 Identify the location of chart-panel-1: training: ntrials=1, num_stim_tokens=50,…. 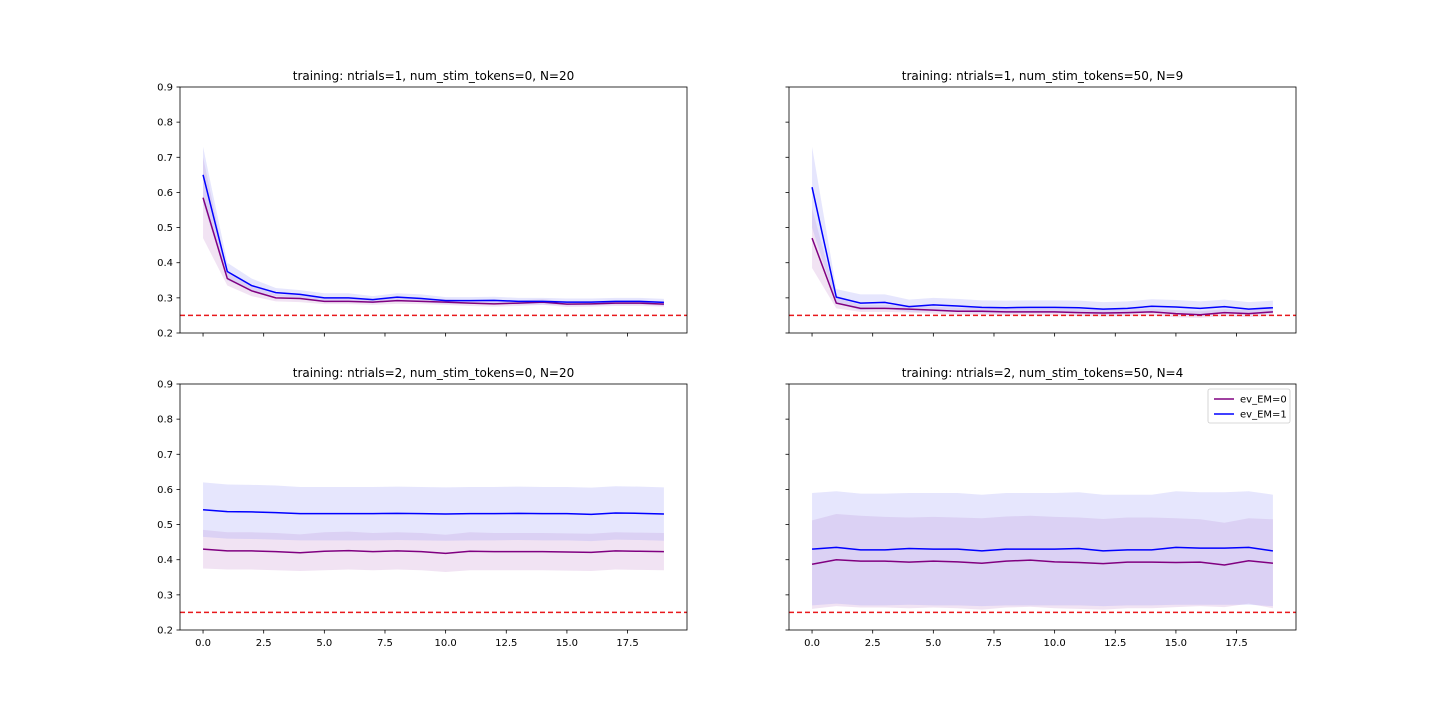
(1041, 203).